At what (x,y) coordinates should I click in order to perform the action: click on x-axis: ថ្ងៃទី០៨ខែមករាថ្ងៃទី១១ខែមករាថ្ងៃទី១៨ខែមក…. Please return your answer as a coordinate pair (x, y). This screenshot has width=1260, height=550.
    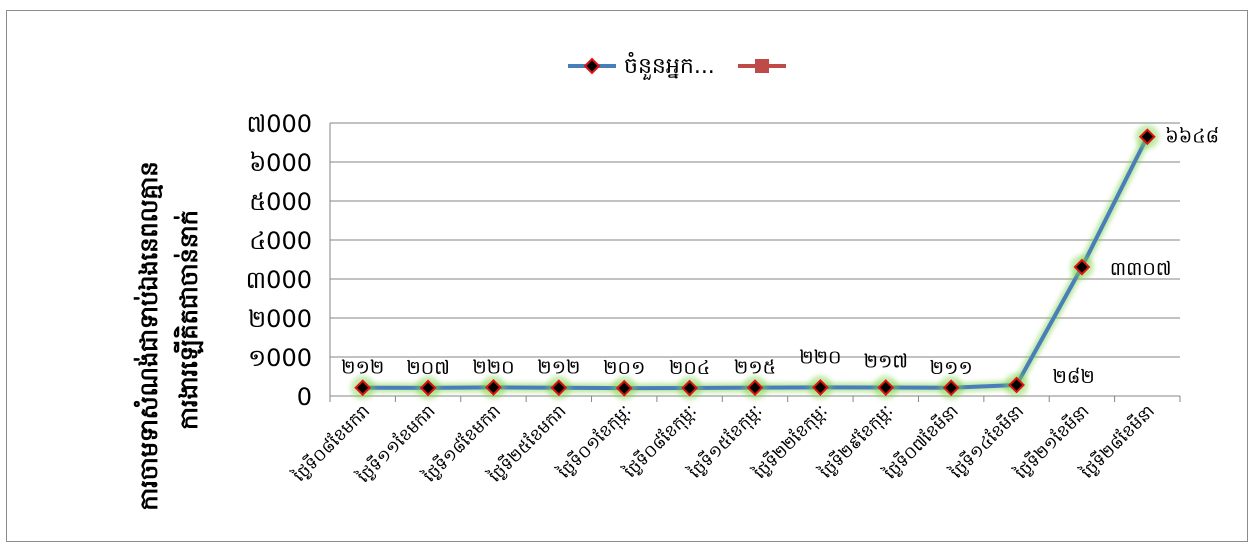
    Looking at the image, I should click on (734, 441).